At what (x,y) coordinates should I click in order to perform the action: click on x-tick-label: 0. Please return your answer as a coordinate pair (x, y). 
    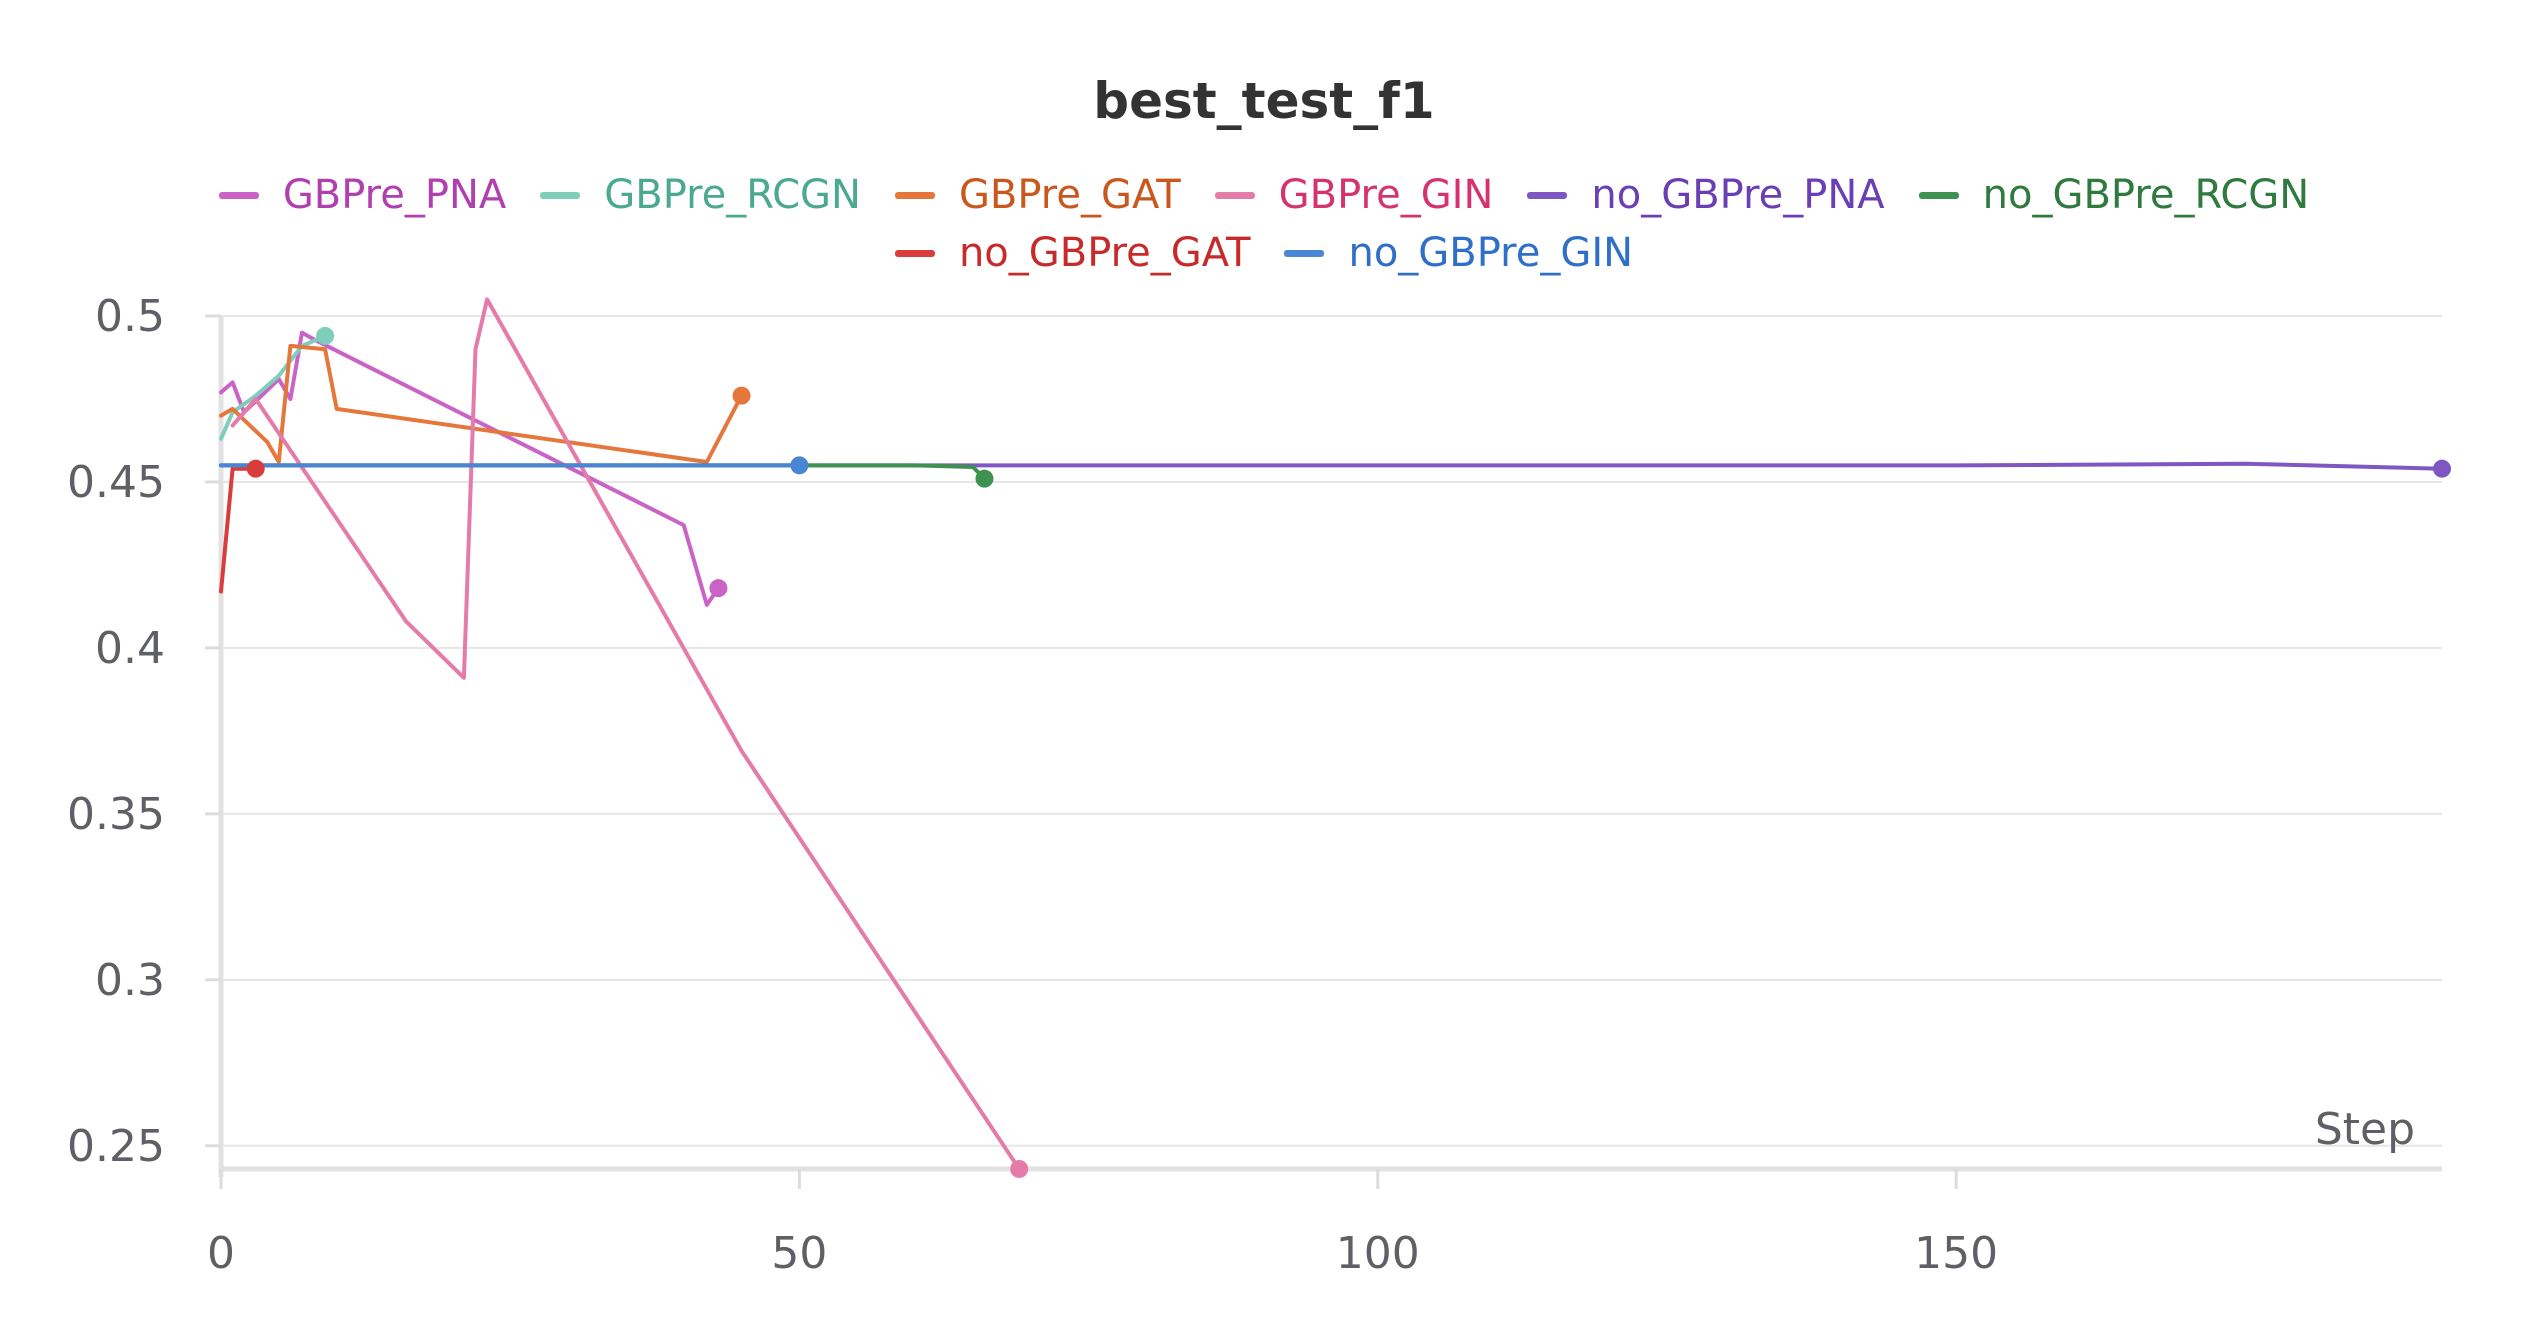
    Looking at the image, I should click on (221, 1253).